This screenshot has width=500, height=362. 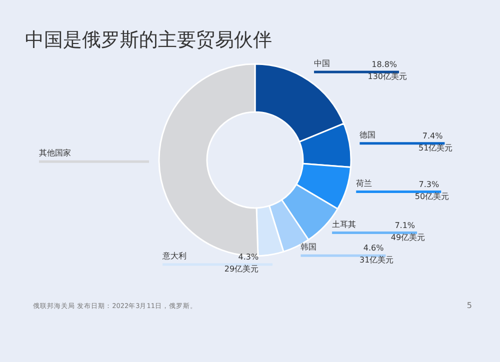 I want to click on slice-label: 中国, so click(x=322, y=63).